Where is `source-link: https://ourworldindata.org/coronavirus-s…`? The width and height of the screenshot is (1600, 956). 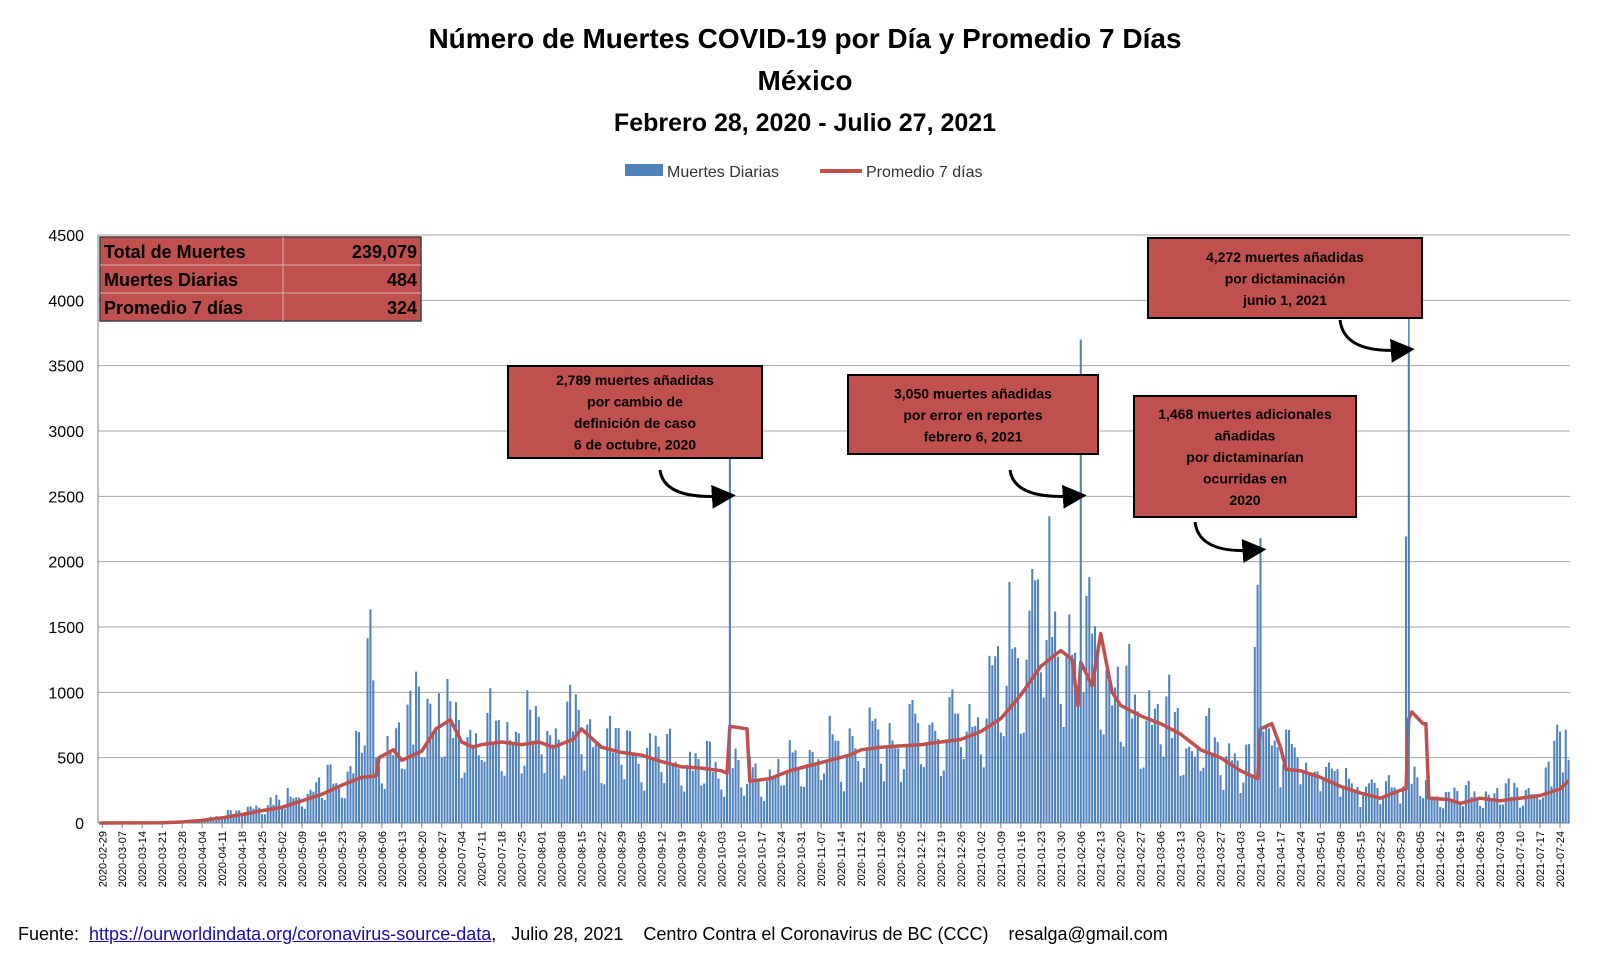 source-link: https://ourworldindata.org/coronavirus-s… is located at coordinates (290, 934).